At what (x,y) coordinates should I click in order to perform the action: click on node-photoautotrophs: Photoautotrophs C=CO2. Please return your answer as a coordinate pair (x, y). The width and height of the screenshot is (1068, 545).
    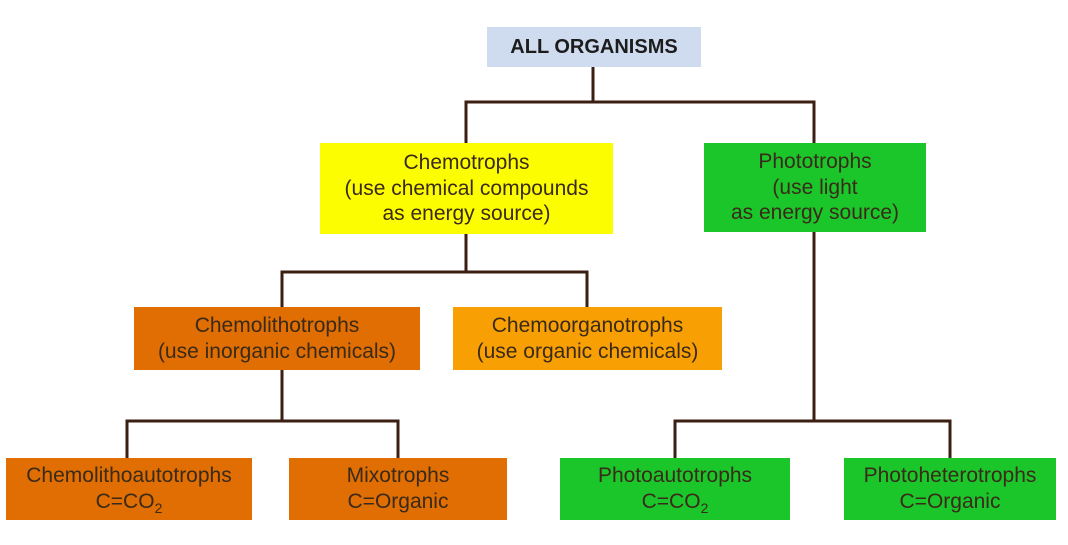
    Looking at the image, I should click on (675, 489).